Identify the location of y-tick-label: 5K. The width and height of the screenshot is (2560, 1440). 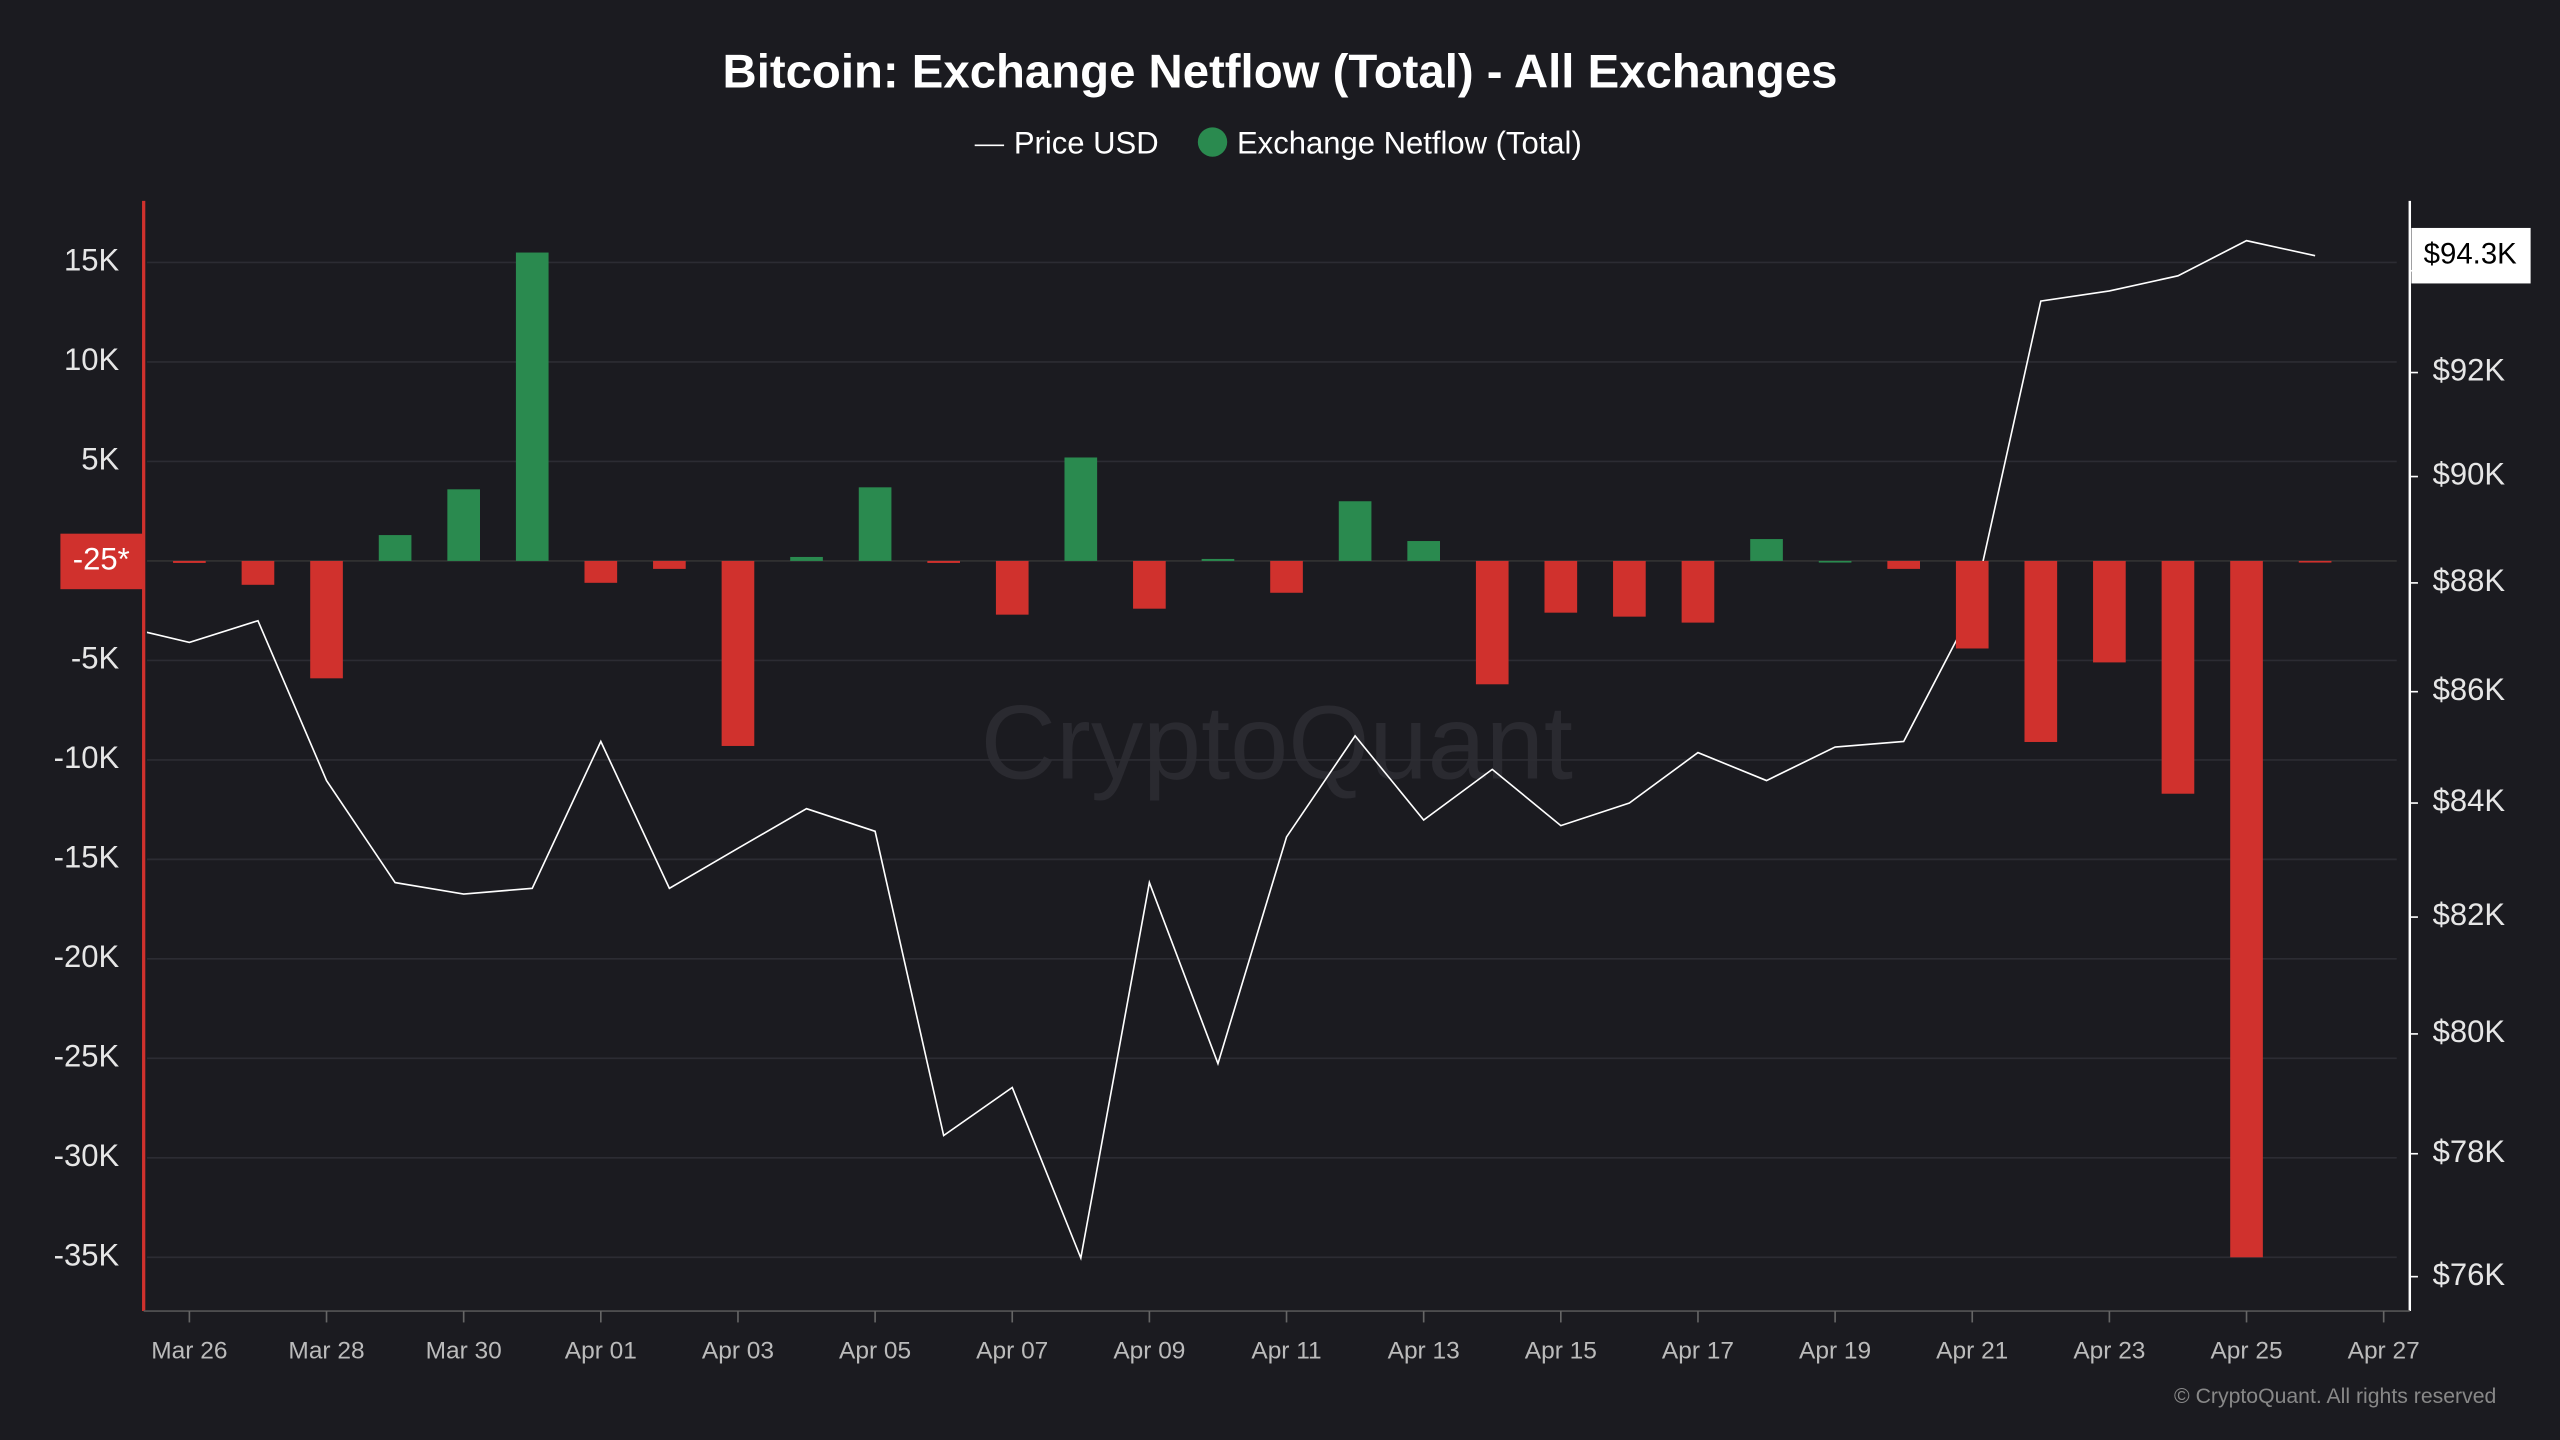
(100, 459).